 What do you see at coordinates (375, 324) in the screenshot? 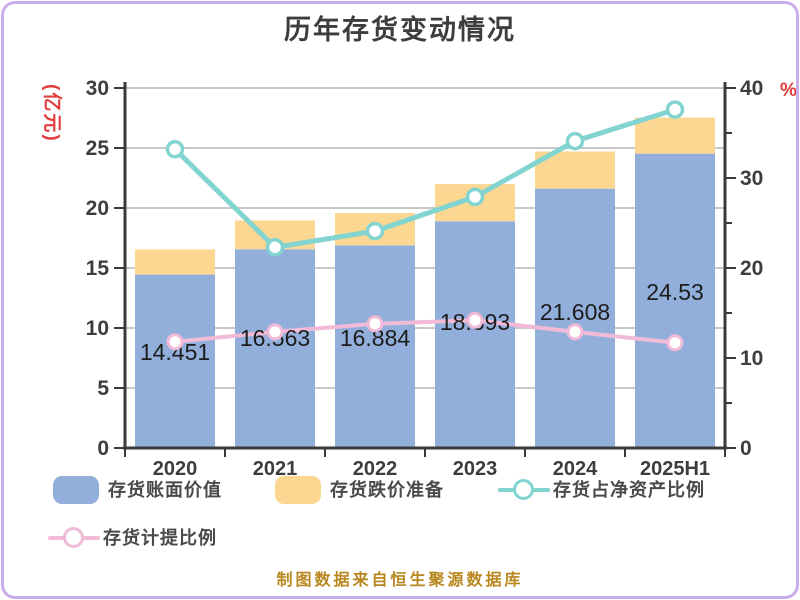
I see `provision-ratio-marker-2022` at bounding box center [375, 324].